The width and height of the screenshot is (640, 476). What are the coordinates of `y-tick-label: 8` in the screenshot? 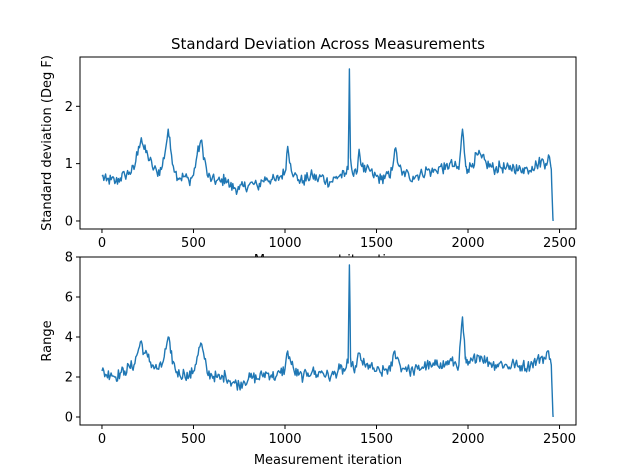 It's located at (69, 258).